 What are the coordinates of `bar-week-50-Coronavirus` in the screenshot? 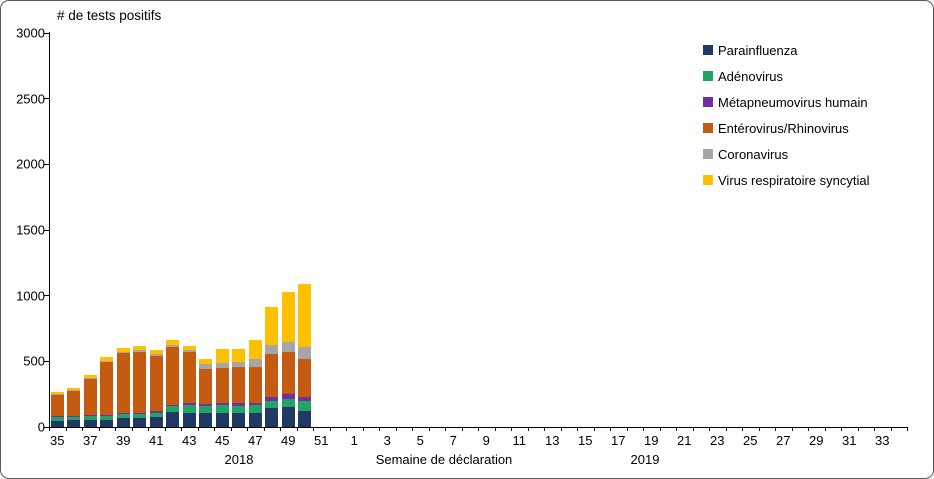 It's located at (305, 352).